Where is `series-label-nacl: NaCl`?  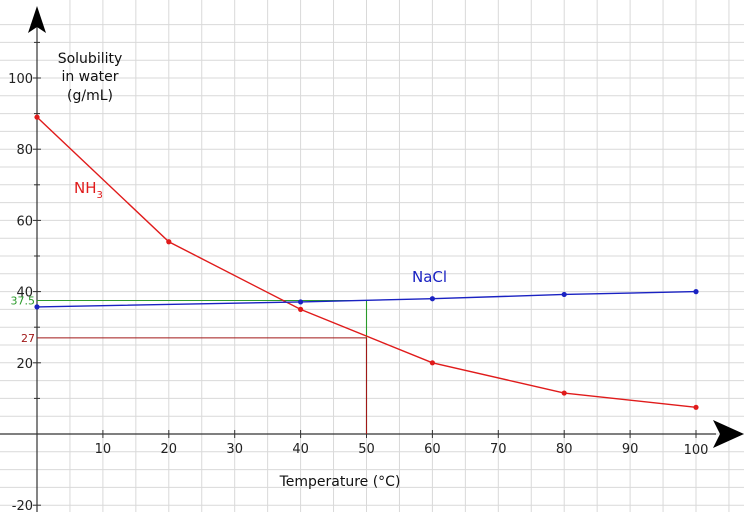
series-label-nacl: NaCl is located at coordinates (429, 277).